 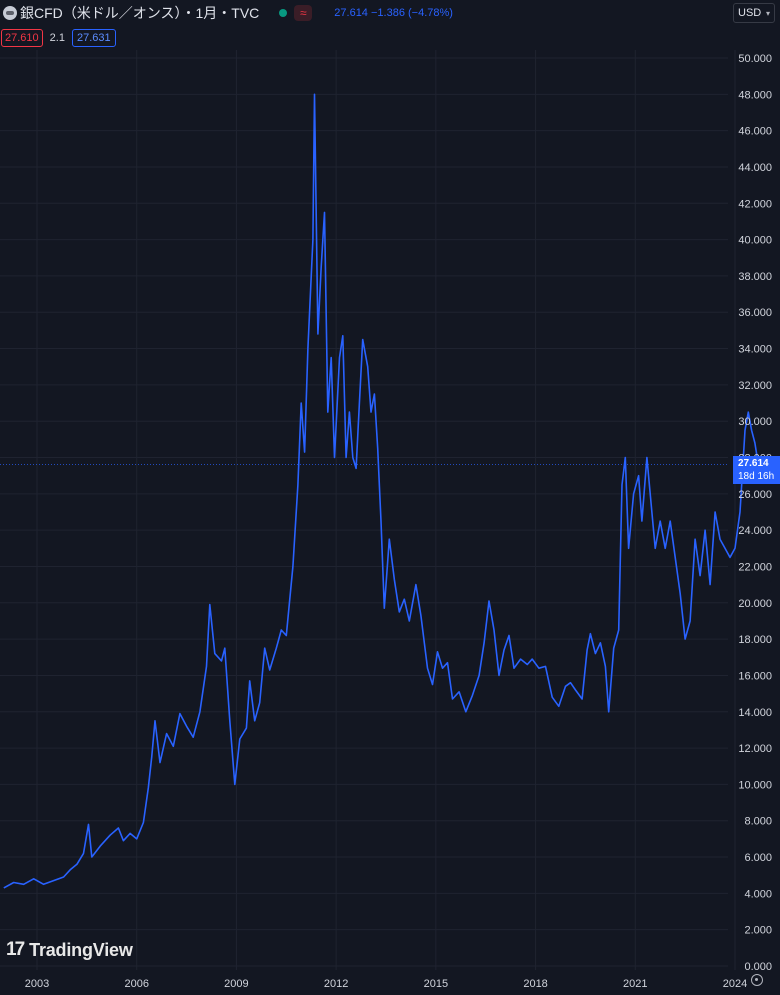 I want to click on y-tick-label: 24.000, so click(x=755, y=531).